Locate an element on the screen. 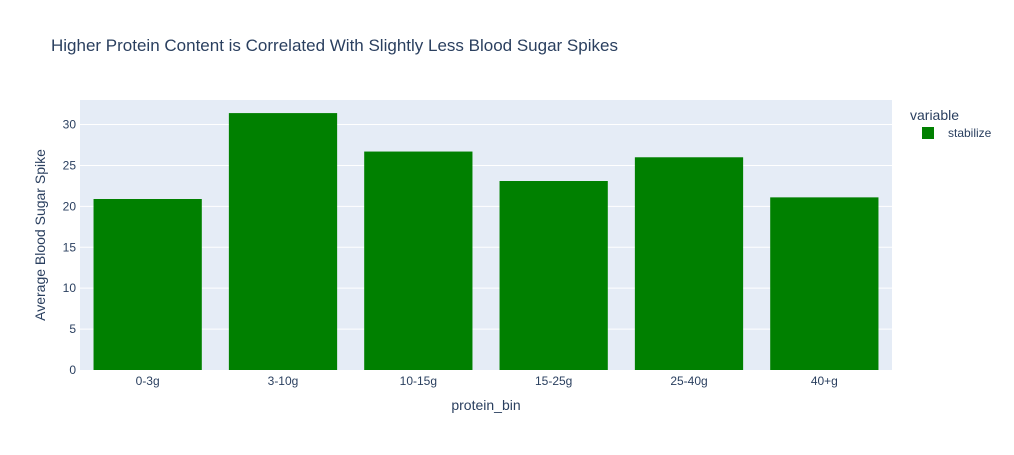 Image resolution: width=1014 pixels, height=455 pixels. y-tick-label: 30 is located at coordinates (70, 125).